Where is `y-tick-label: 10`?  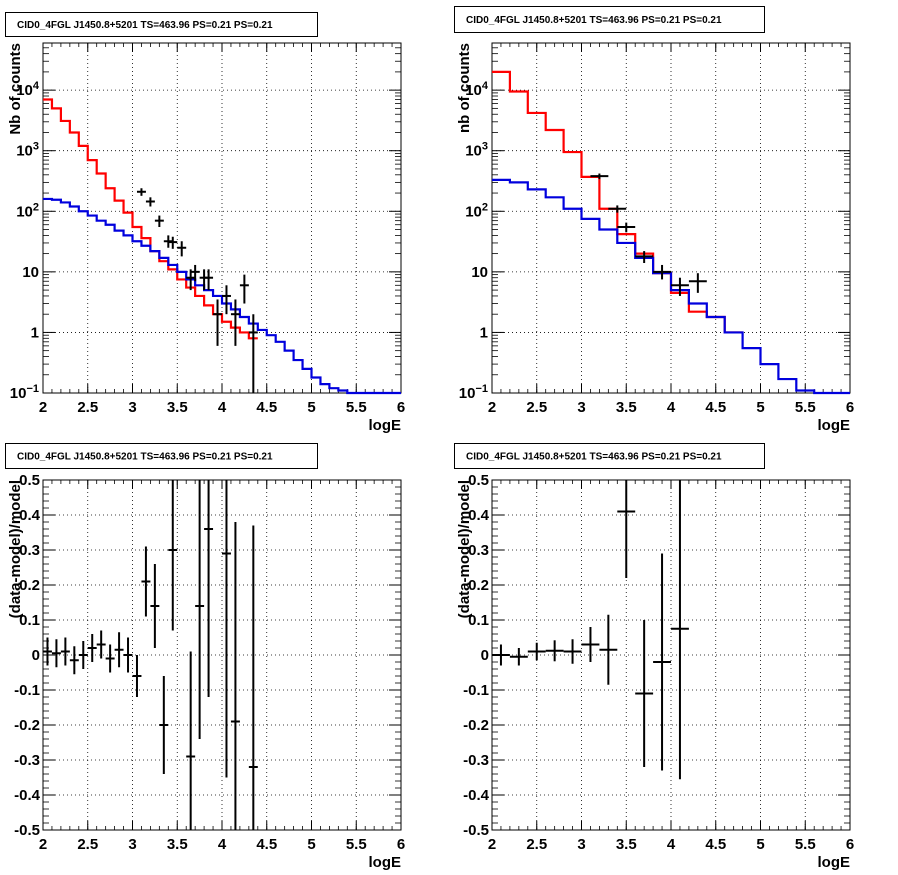
y-tick-label: 10 is located at coordinates (479, 272).